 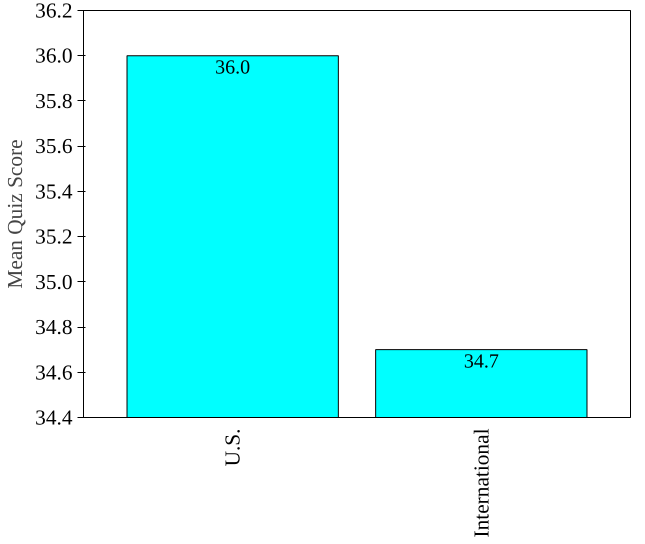 I want to click on y-tick-label: 35.8, so click(x=54, y=100).